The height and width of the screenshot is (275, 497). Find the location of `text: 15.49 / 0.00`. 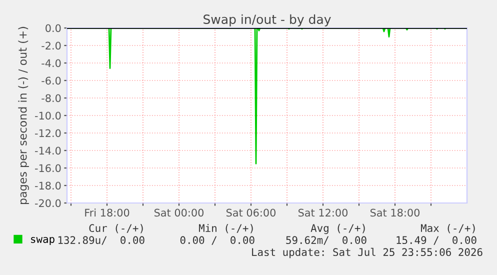

text: 15.49 / 0.00 is located at coordinates (436, 240).